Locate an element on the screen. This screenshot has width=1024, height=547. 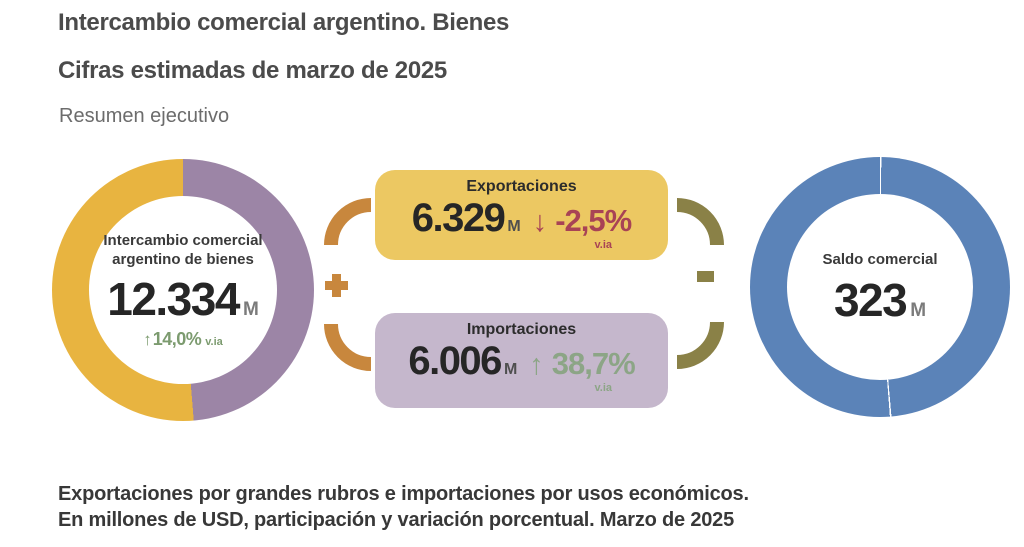
imports-box-title: Importaciones is located at coordinates (521, 329).